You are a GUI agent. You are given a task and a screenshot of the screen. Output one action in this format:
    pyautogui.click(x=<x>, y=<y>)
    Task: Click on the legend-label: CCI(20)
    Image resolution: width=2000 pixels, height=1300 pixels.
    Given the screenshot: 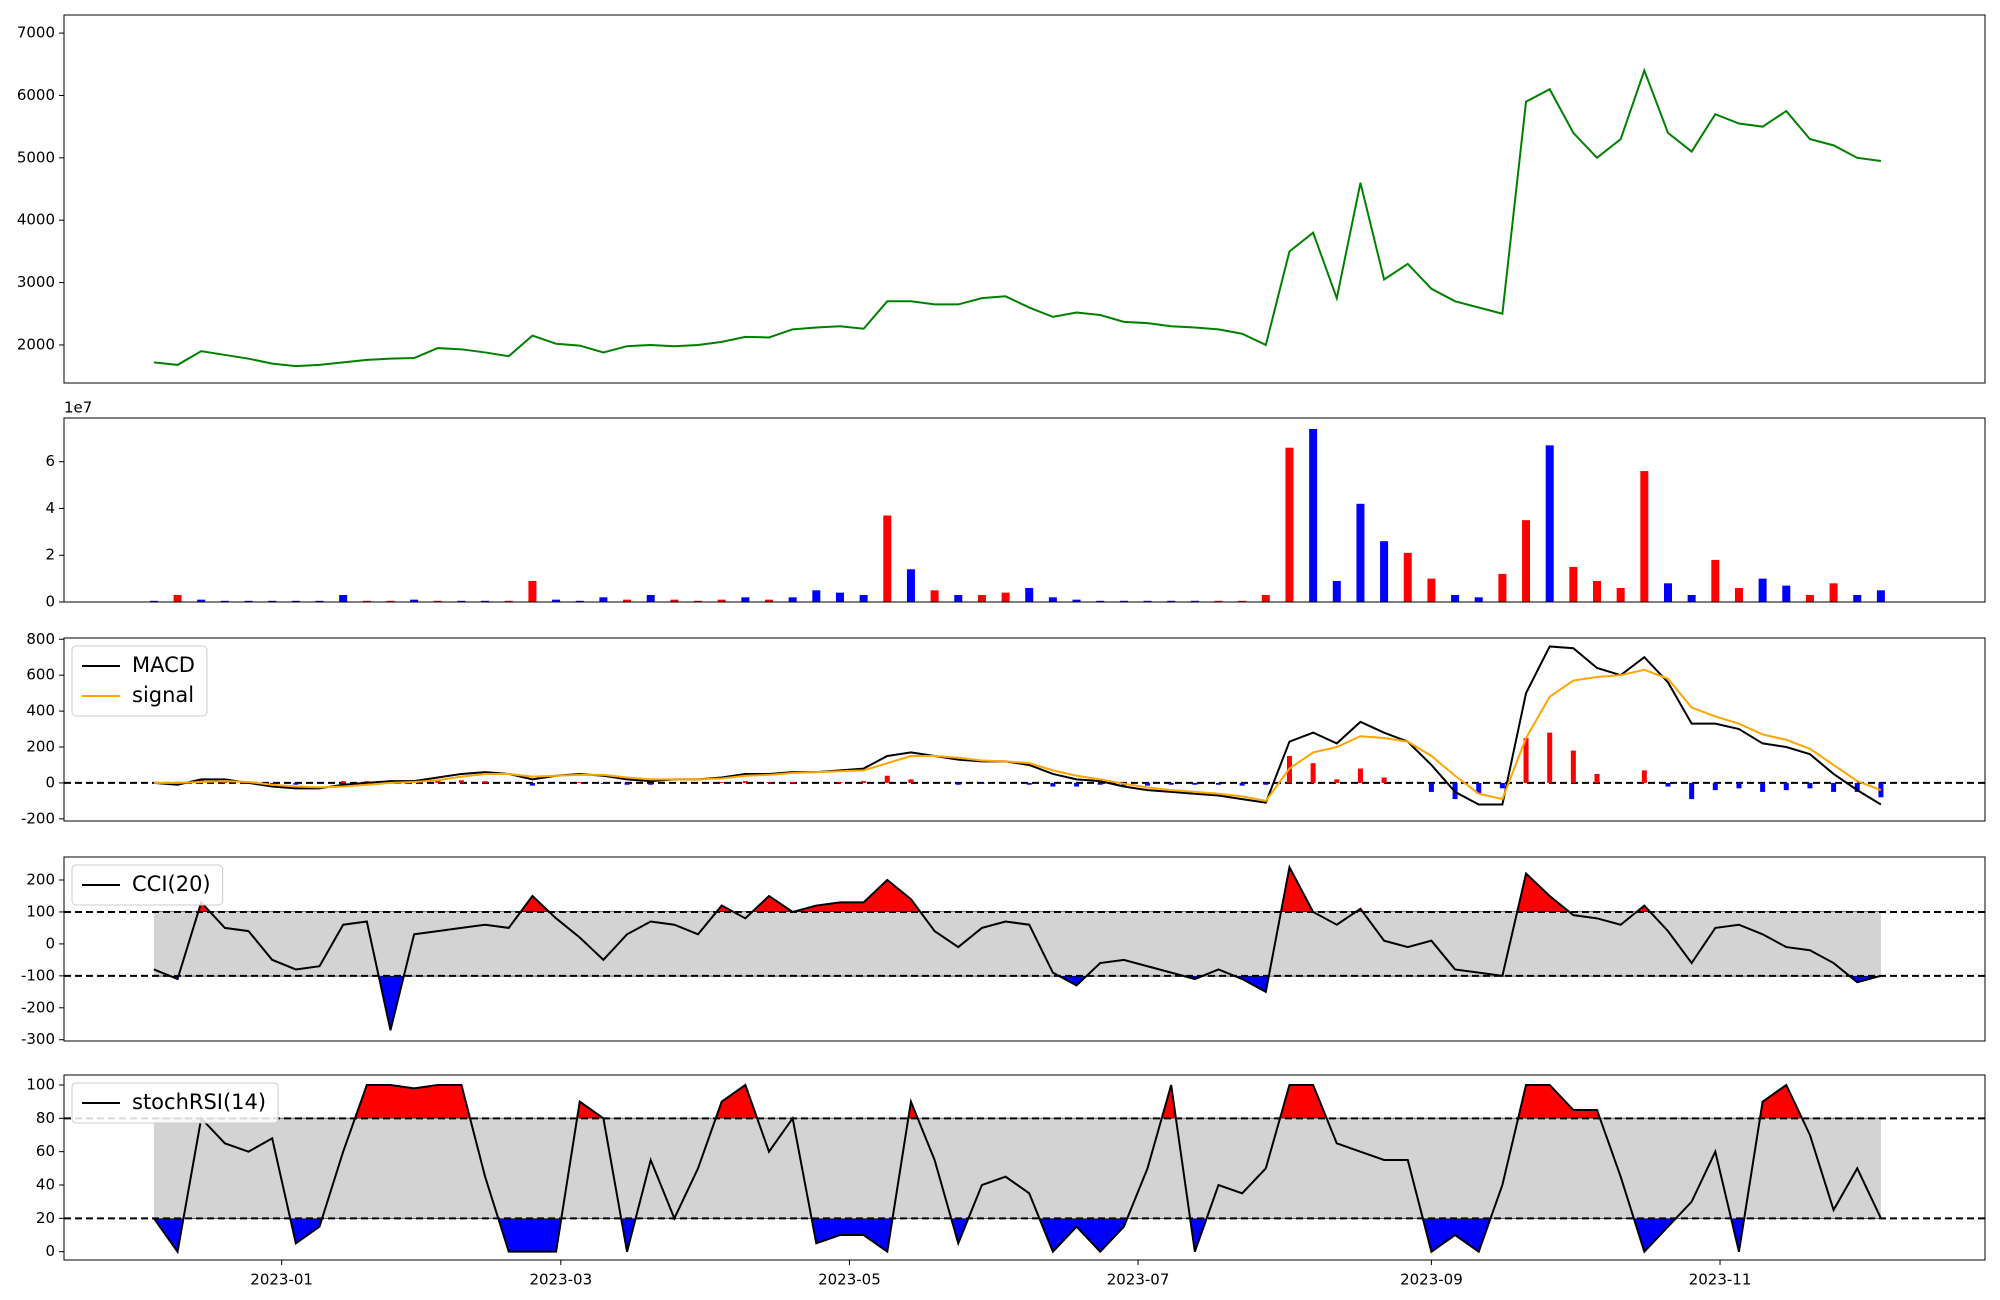 What is the action you would take?
    pyautogui.click(x=171, y=884)
    